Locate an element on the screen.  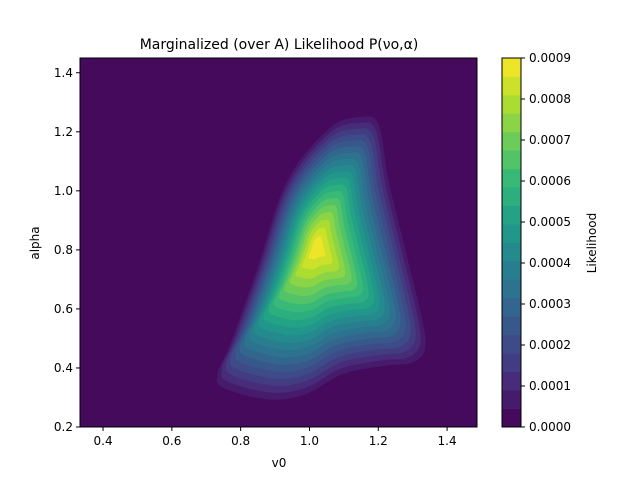
x-tick-label: 0.6 is located at coordinates (171, 441).